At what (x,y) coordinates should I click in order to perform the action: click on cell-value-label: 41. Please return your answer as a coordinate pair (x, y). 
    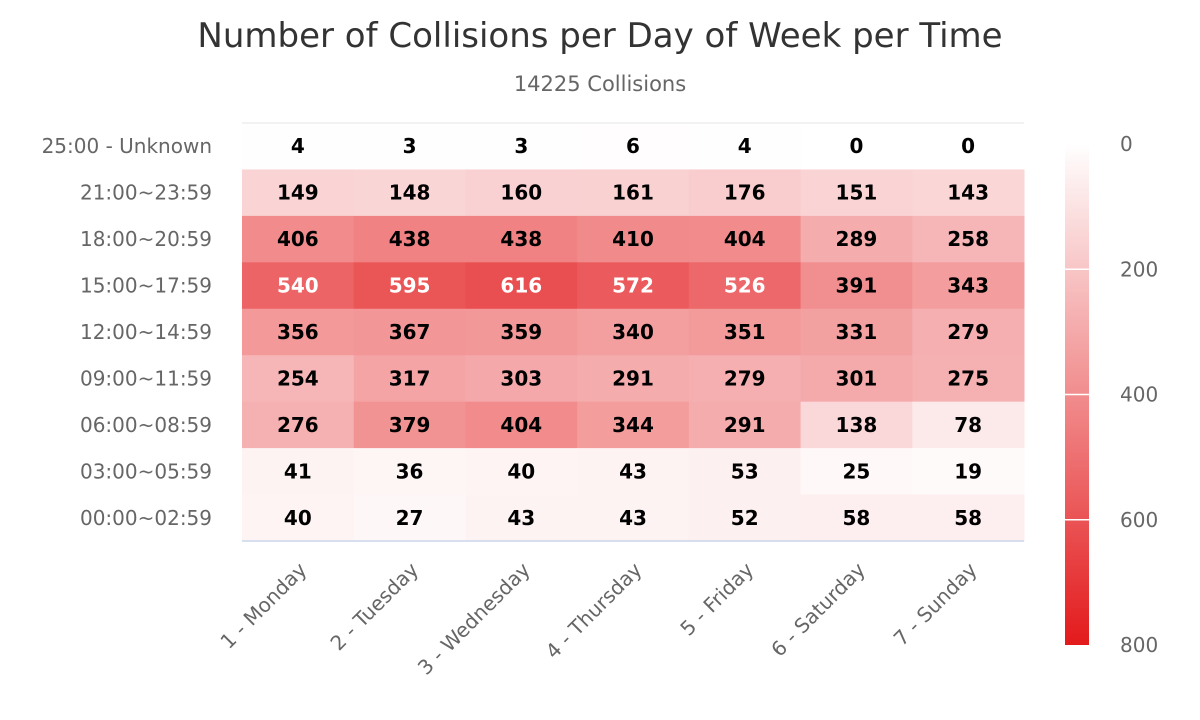
    Looking at the image, I should click on (298, 471).